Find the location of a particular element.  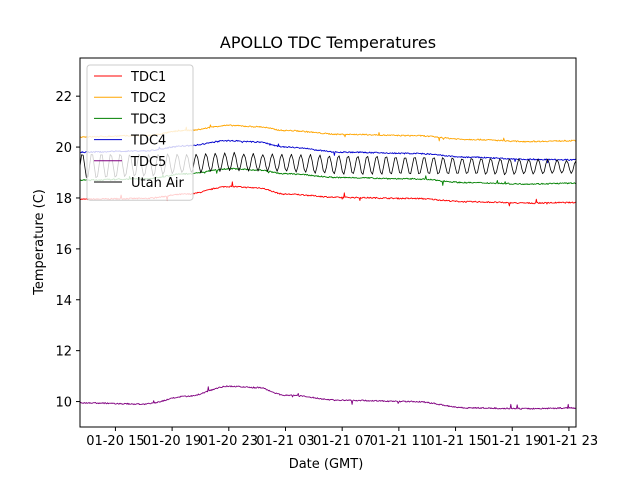

x-tick-label: 01-21 11 is located at coordinates (399, 441).